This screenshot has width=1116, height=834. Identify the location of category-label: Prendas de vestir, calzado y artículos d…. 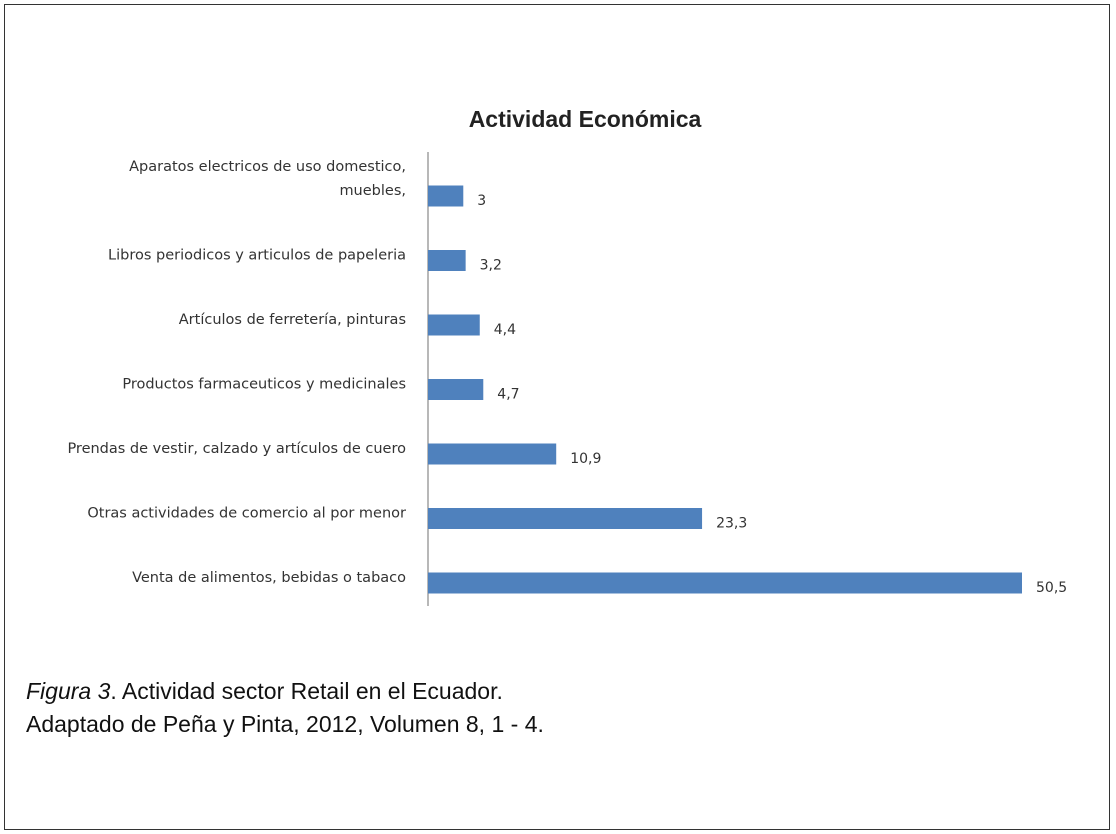
(236, 449).